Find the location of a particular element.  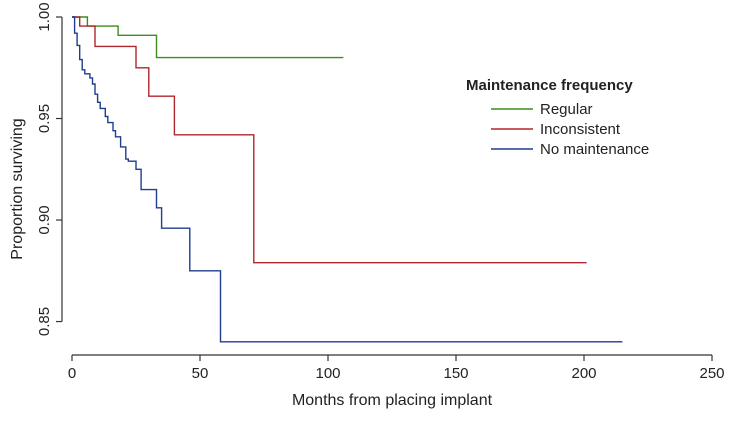

y-tick-label: 0.95 is located at coordinates (44, 118).